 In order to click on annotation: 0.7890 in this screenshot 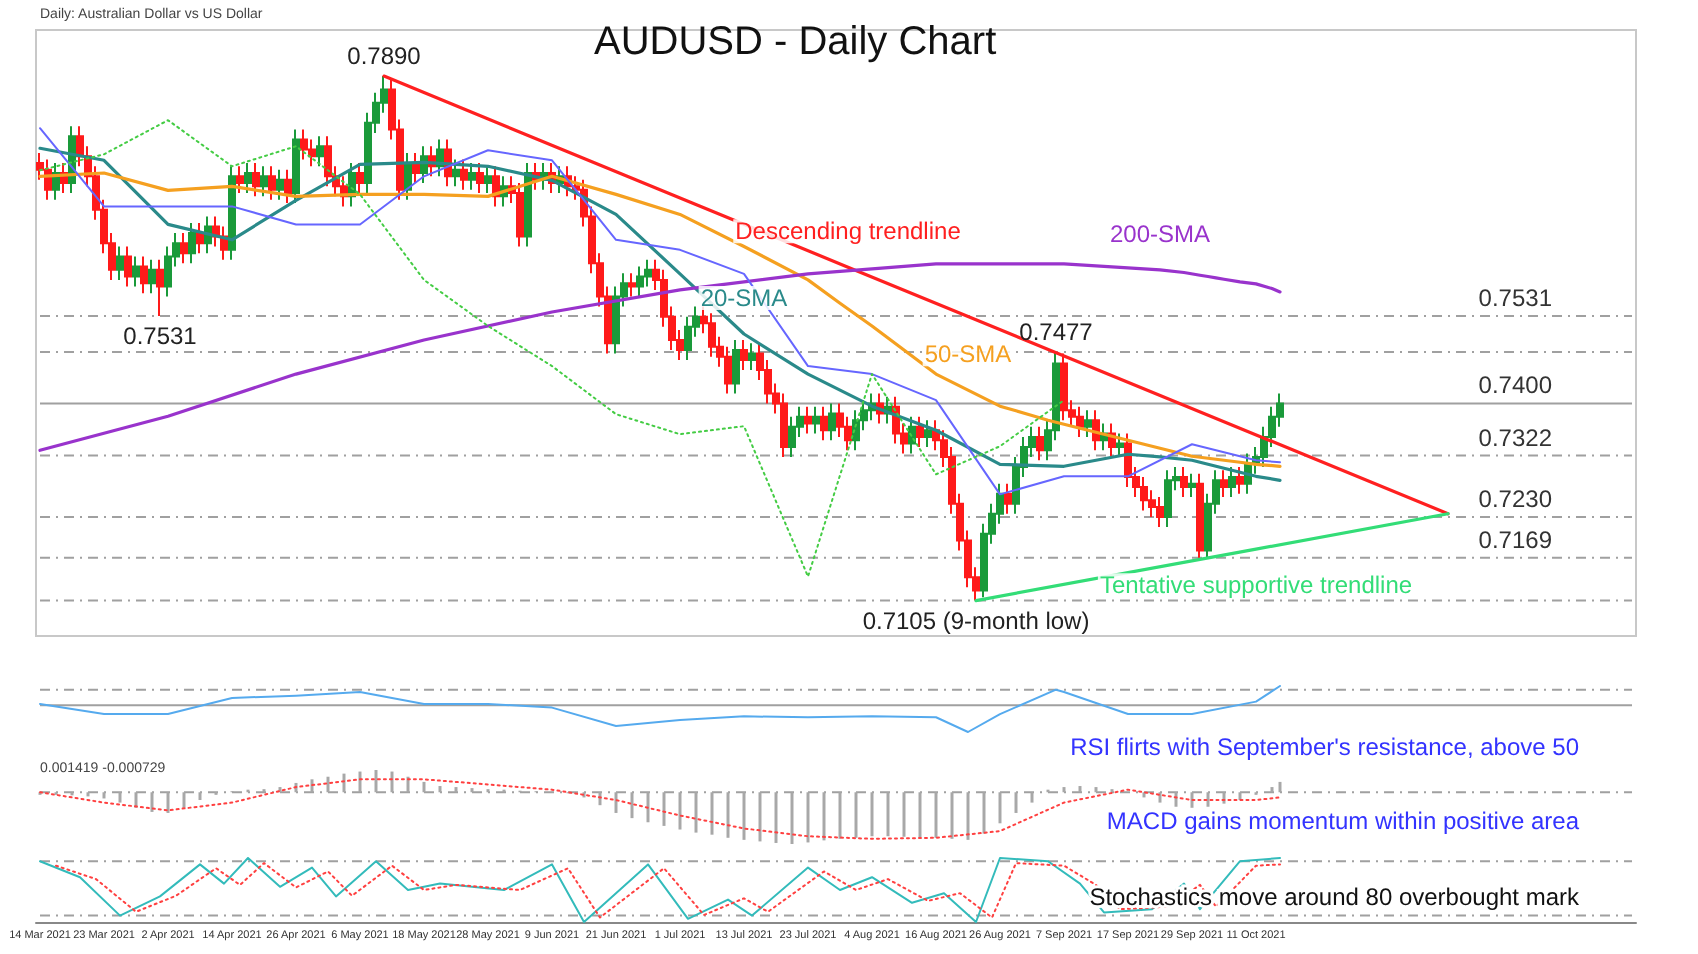, I will do `click(384, 56)`.